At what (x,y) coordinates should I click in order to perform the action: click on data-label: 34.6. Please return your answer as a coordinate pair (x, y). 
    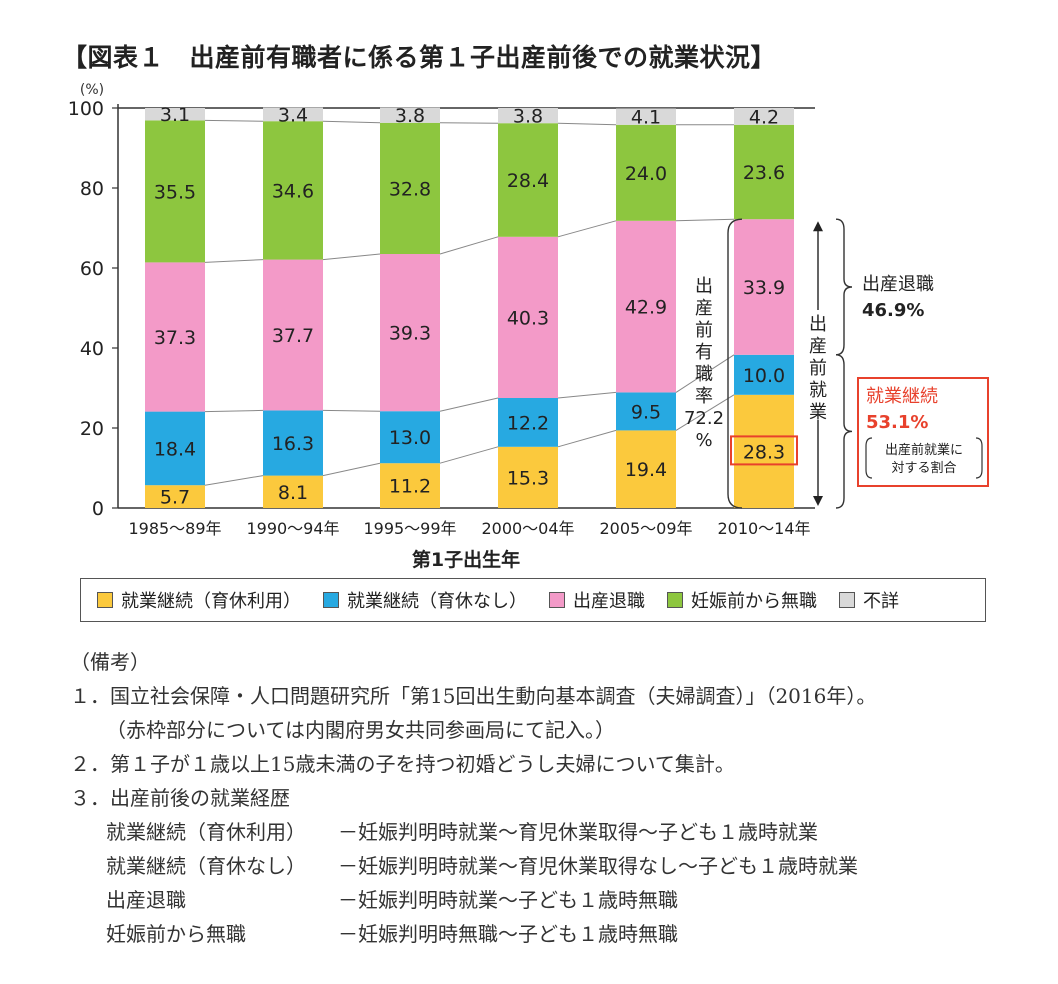
    Looking at the image, I should click on (293, 191).